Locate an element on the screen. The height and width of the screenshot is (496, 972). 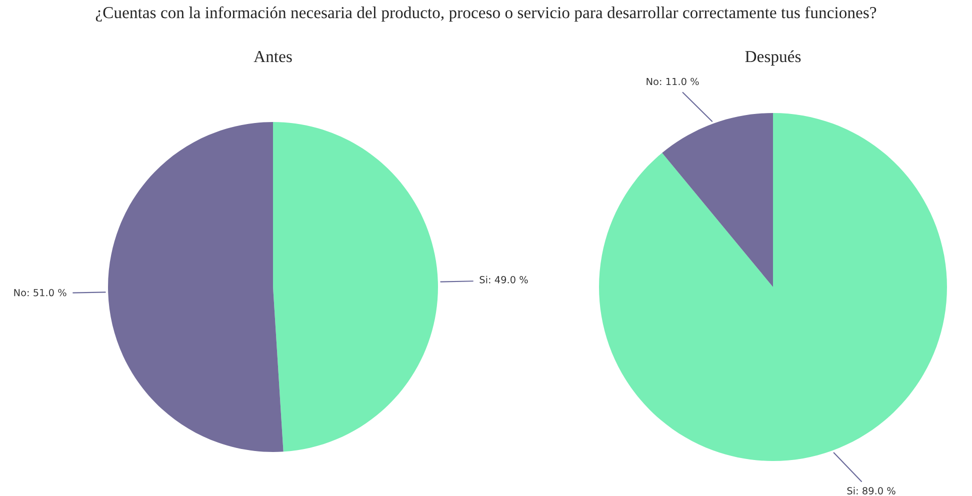
slice-label: No: 51.0 % is located at coordinates (40, 292).